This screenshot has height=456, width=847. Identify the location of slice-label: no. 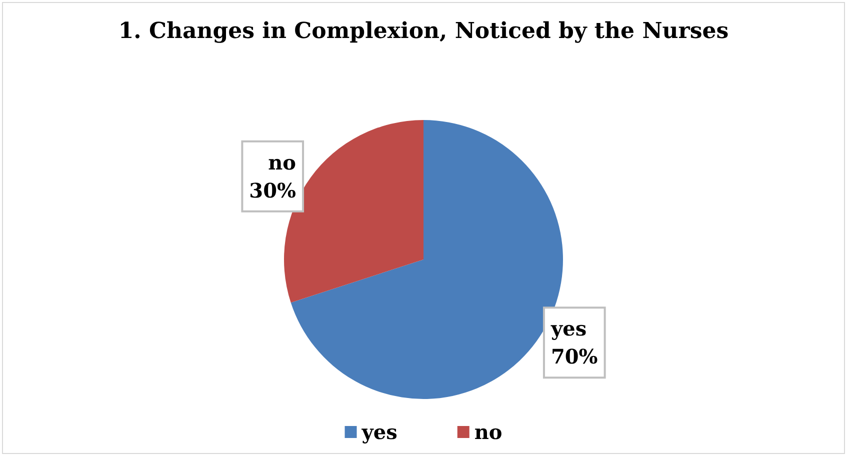
(282, 162).